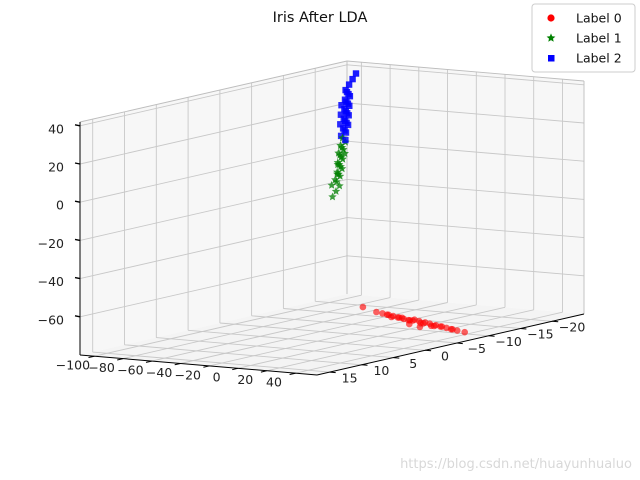 This screenshot has width=640, height=480. Describe the element at coordinates (516, 464) in the screenshot. I see `watermark-text: https://blog.csdn.net/huayunhualuo` at that location.